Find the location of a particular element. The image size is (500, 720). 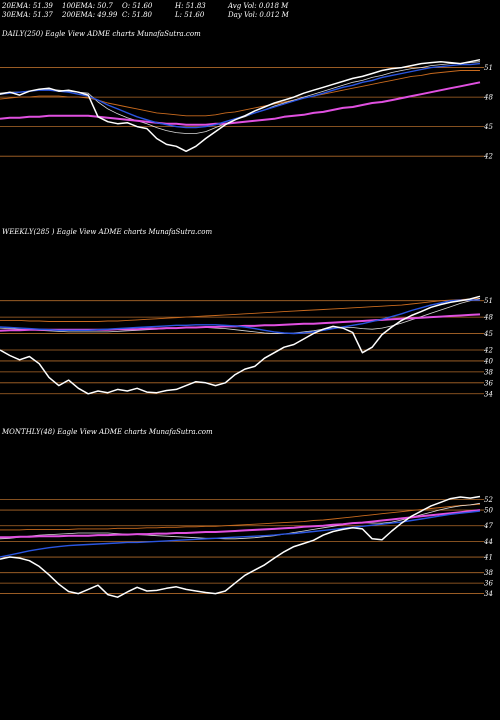

monthly-ema-short-line is located at coordinates (240, 521).